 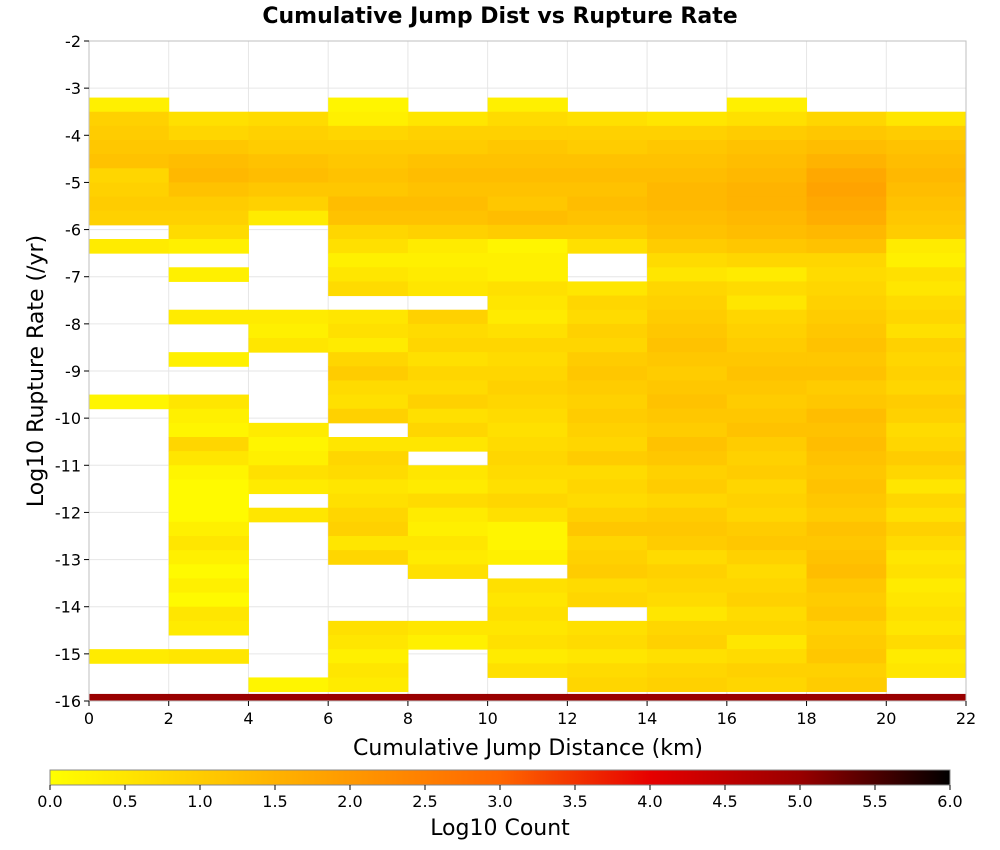 What do you see at coordinates (500, 828) in the screenshot?
I see `colorbar-label: Log10 Count` at bounding box center [500, 828].